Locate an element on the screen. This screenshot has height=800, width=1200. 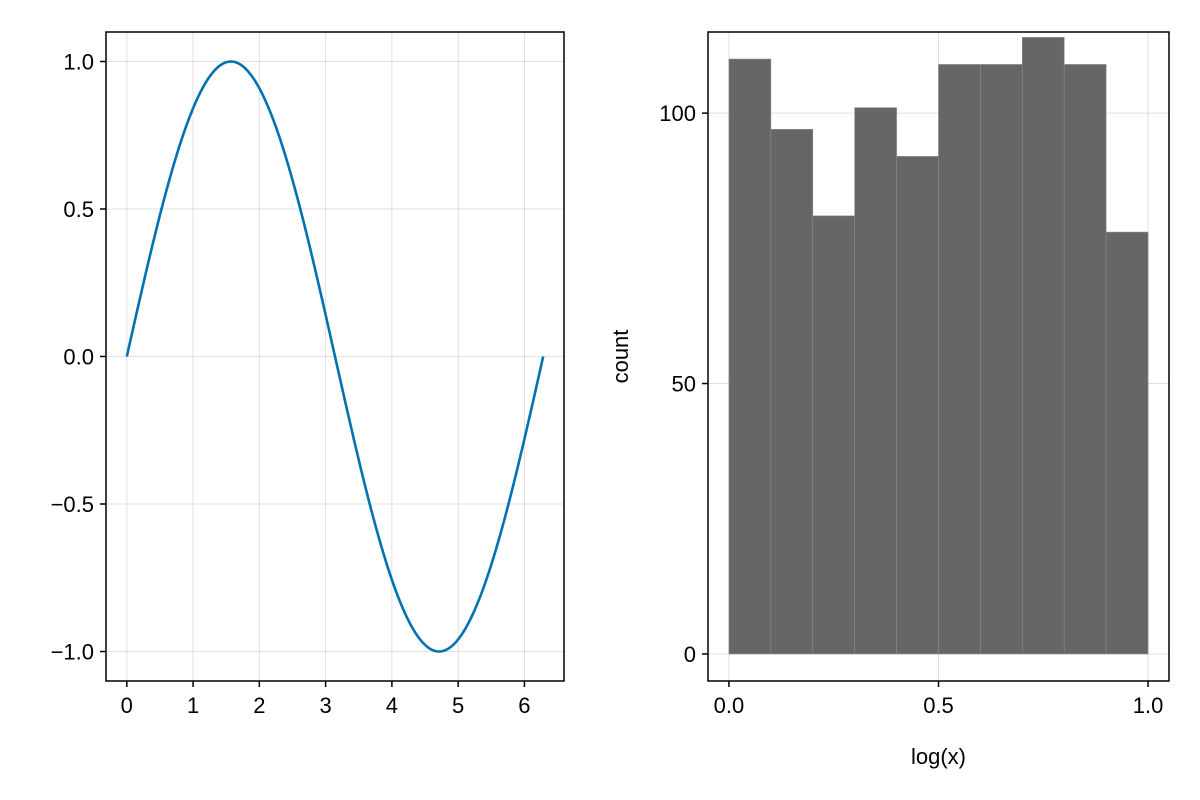
right-y-axis-label: count is located at coordinates (620, 357).